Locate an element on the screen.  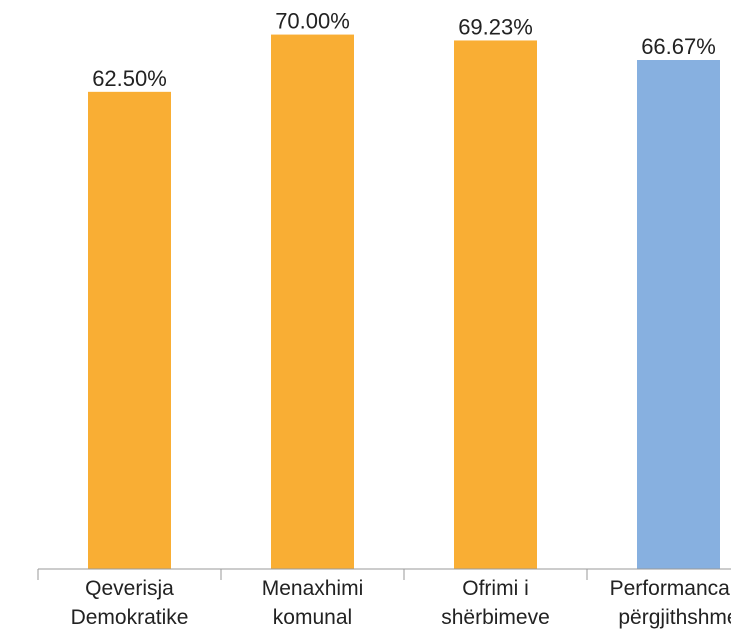
category-label-2-line-2: komunal is located at coordinates (312, 617).